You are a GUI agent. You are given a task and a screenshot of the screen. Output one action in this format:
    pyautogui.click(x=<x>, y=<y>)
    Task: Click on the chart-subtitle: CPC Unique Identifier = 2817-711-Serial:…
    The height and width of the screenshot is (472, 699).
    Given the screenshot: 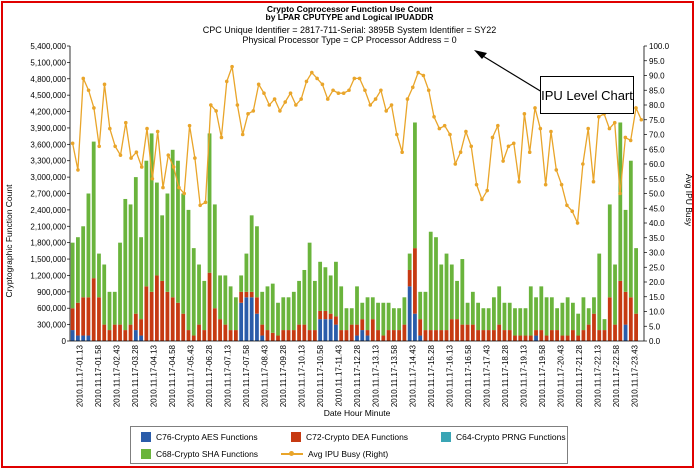 What is the action you would take?
    pyautogui.click(x=349, y=30)
    